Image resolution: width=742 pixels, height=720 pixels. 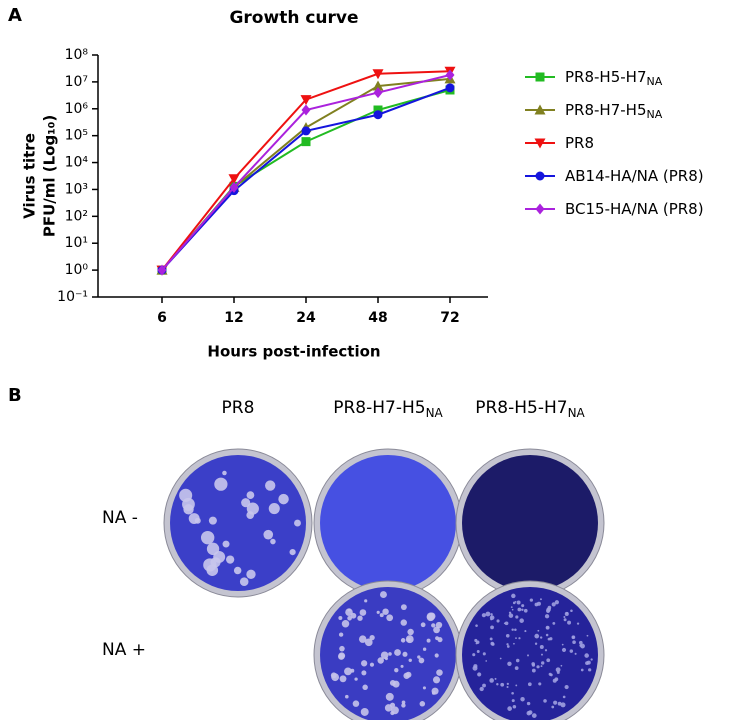 I want to click on y-tick-label: 10¹, so click(x=76, y=243).